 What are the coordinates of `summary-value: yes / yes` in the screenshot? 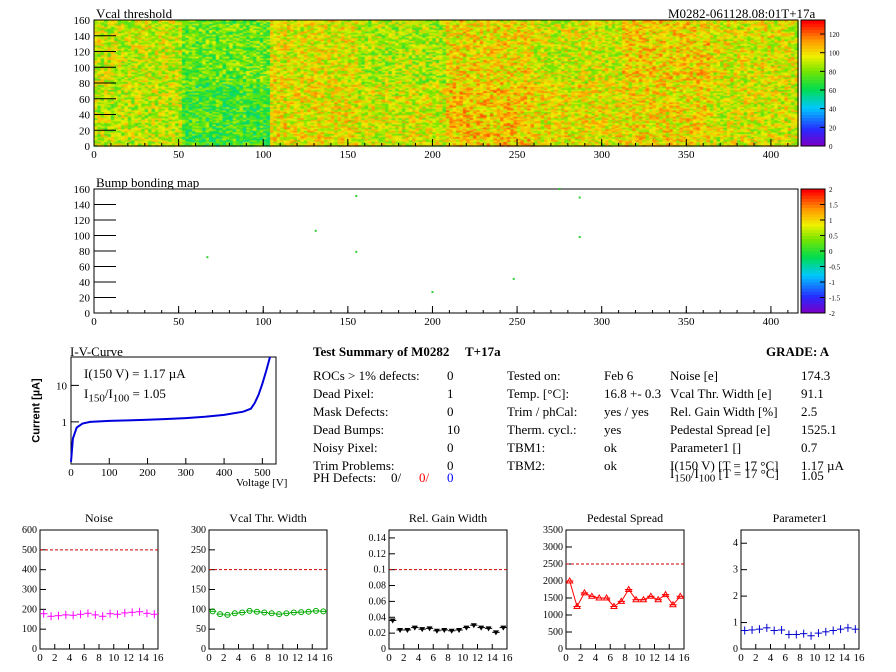 It's located at (626, 411).